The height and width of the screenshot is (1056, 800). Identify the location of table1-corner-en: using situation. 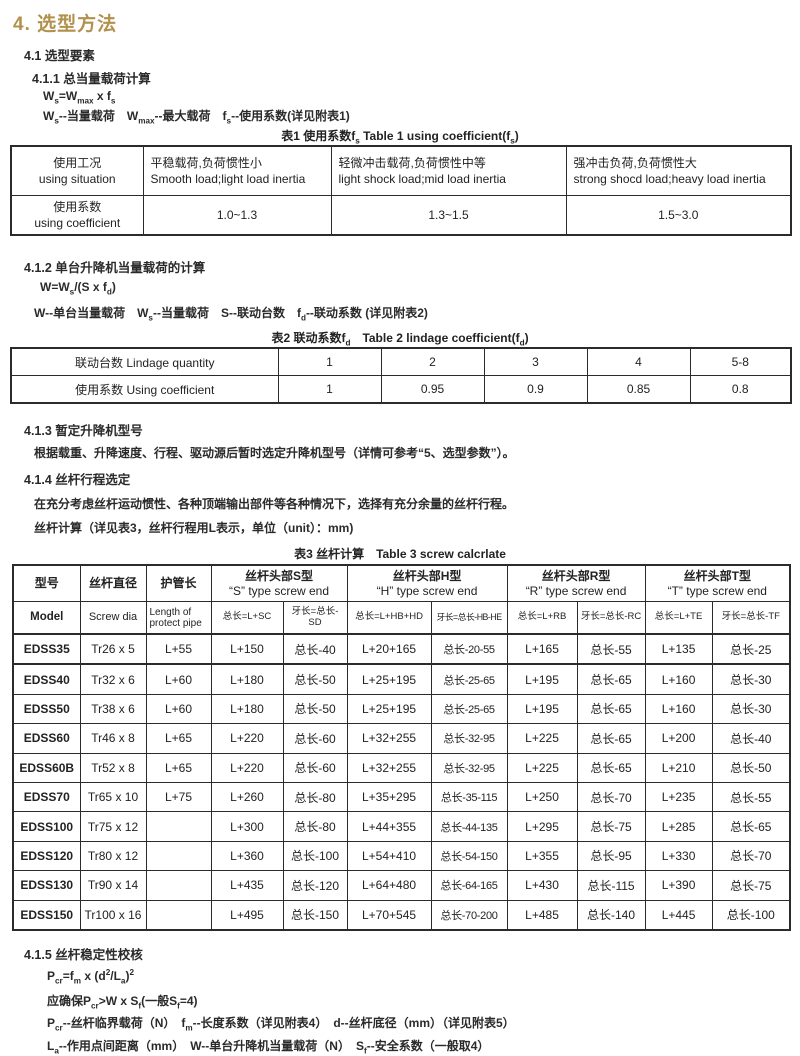
(77, 179).